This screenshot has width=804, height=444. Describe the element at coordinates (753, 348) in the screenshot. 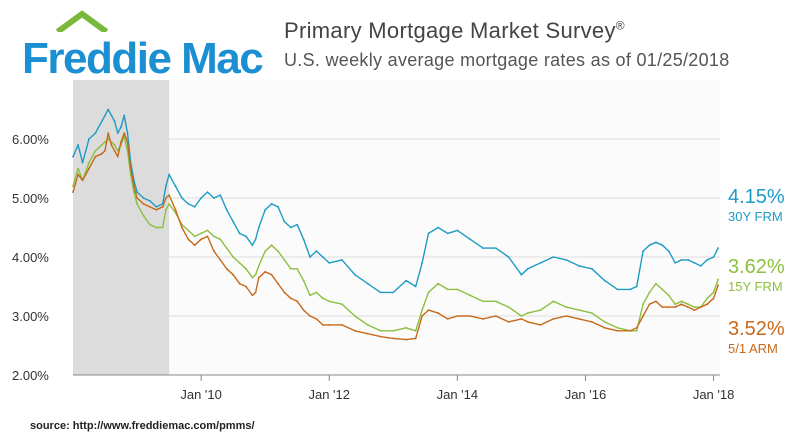

I see `legend-arm-name: 5/1 ARM` at that location.